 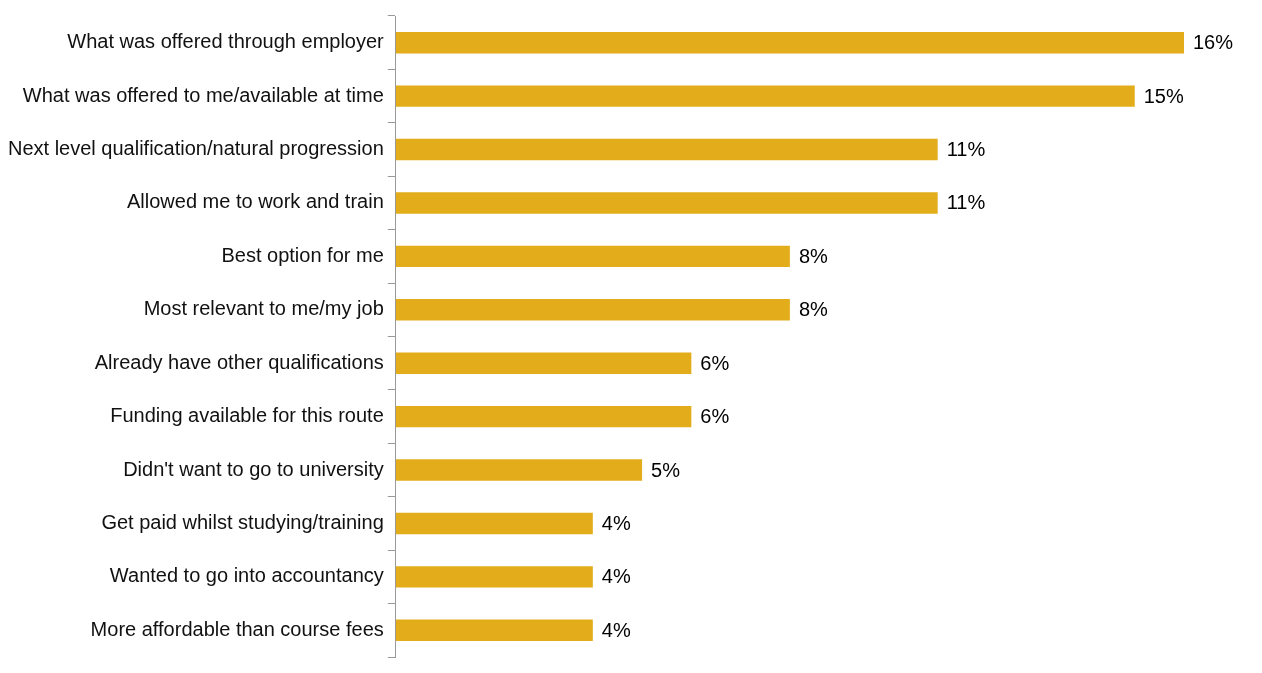 I want to click on y-tick-label: Get paid whilst studying/training, so click(x=242, y=521).